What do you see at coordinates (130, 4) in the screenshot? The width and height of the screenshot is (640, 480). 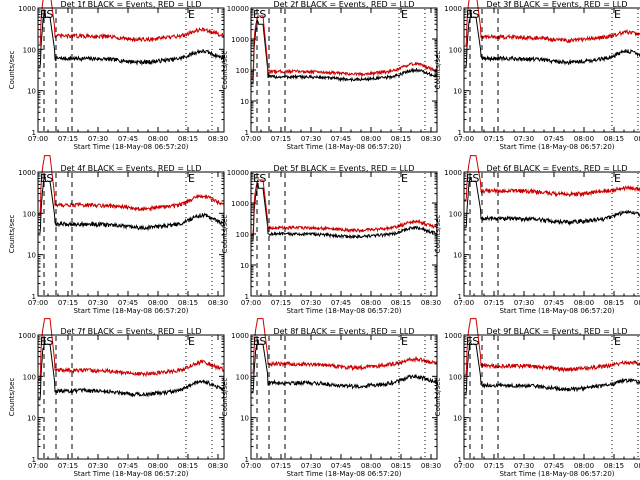 I see `panel-title: Det 1f BLACK = Events, RED = LLD` at bounding box center [130, 4].